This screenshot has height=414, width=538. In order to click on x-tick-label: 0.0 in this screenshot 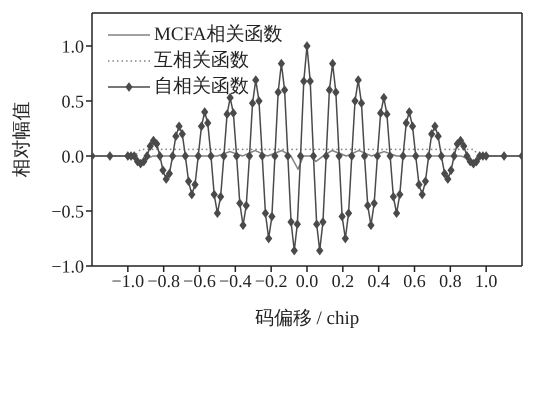, I will do `click(307, 280)`.